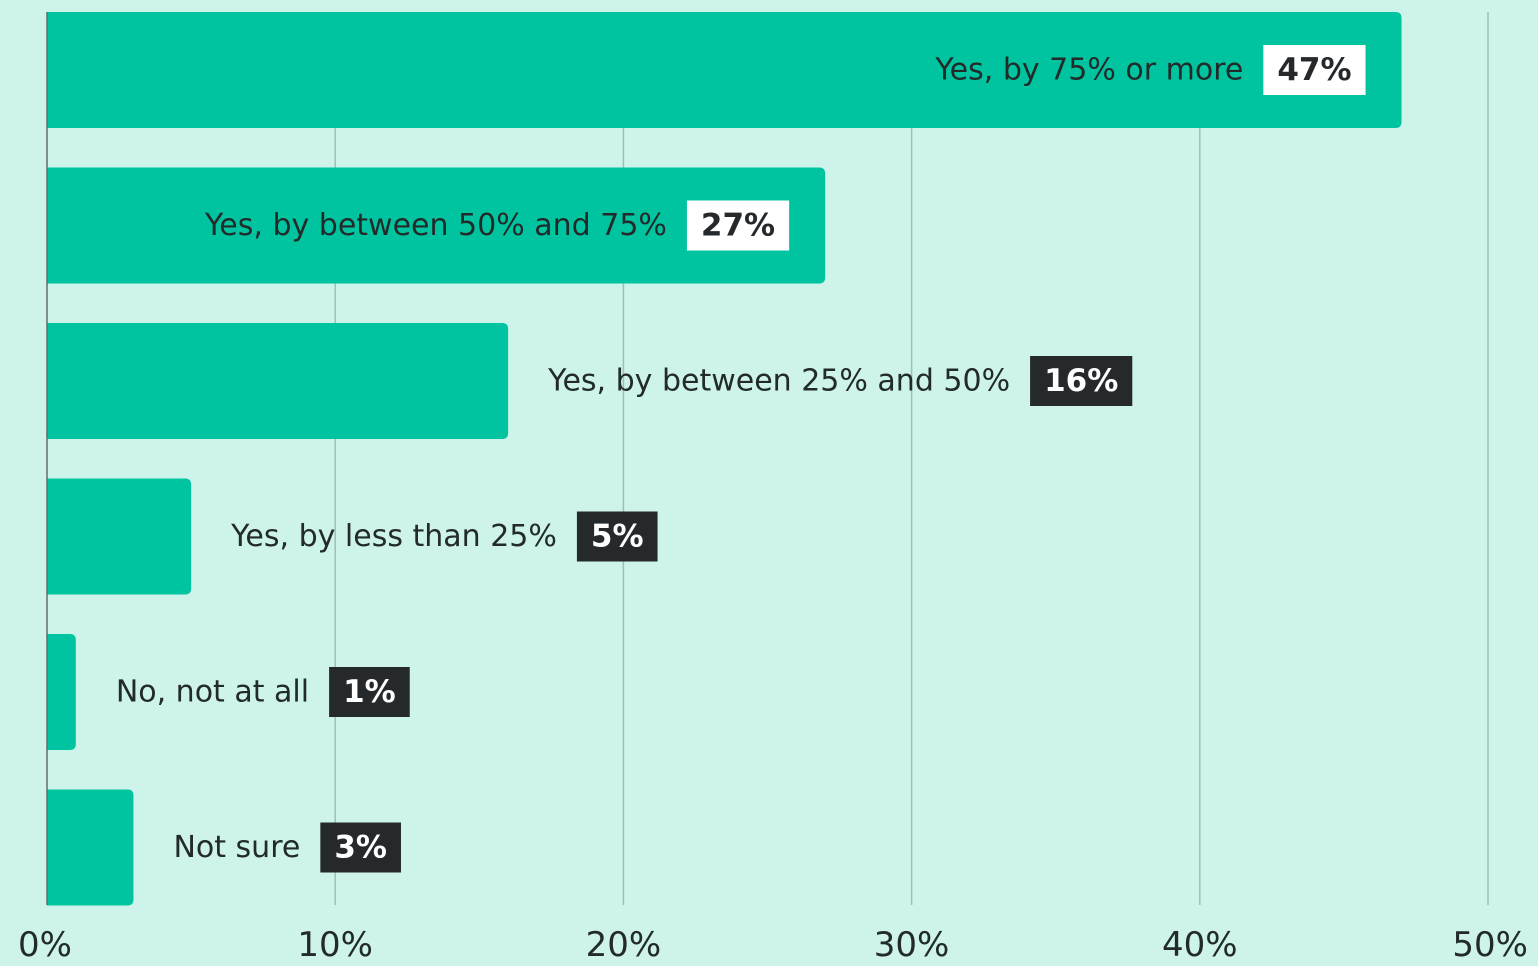 The height and width of the screenshot is (966, 1538). What do you see at coordinates (335, 943) in the screenshot?
I see `x-tick-label-1: 10%` at bounding box center [335, 943].